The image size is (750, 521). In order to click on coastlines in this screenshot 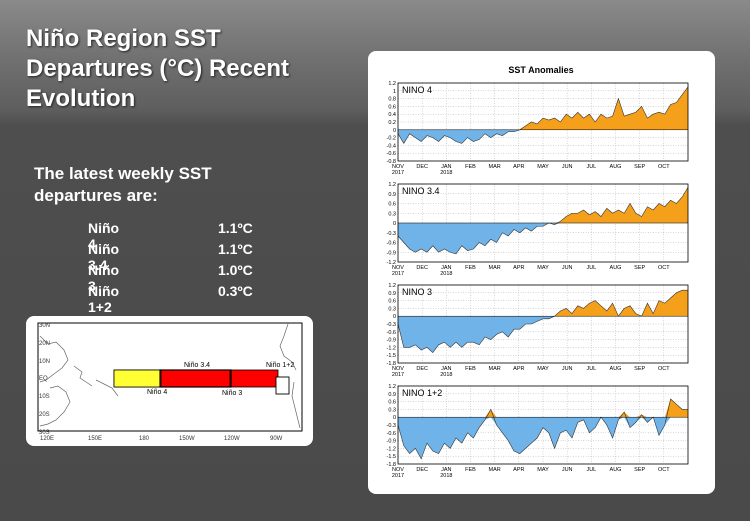, I will do `click(170, 376)`.